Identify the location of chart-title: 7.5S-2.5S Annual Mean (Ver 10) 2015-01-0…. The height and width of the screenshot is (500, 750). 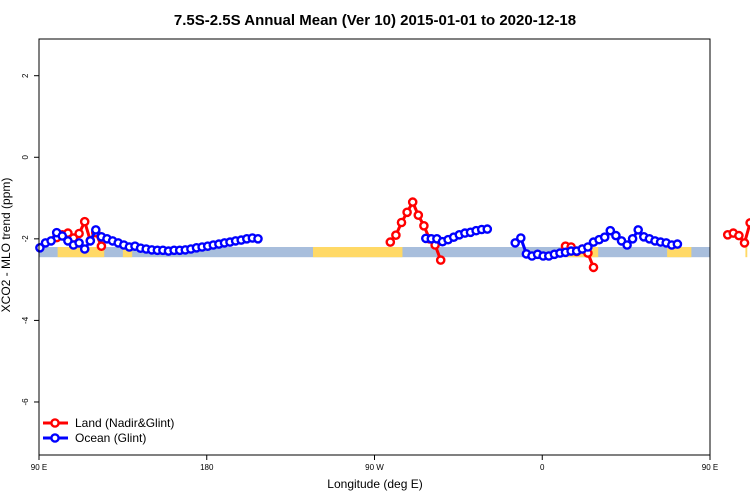
(375, 20).